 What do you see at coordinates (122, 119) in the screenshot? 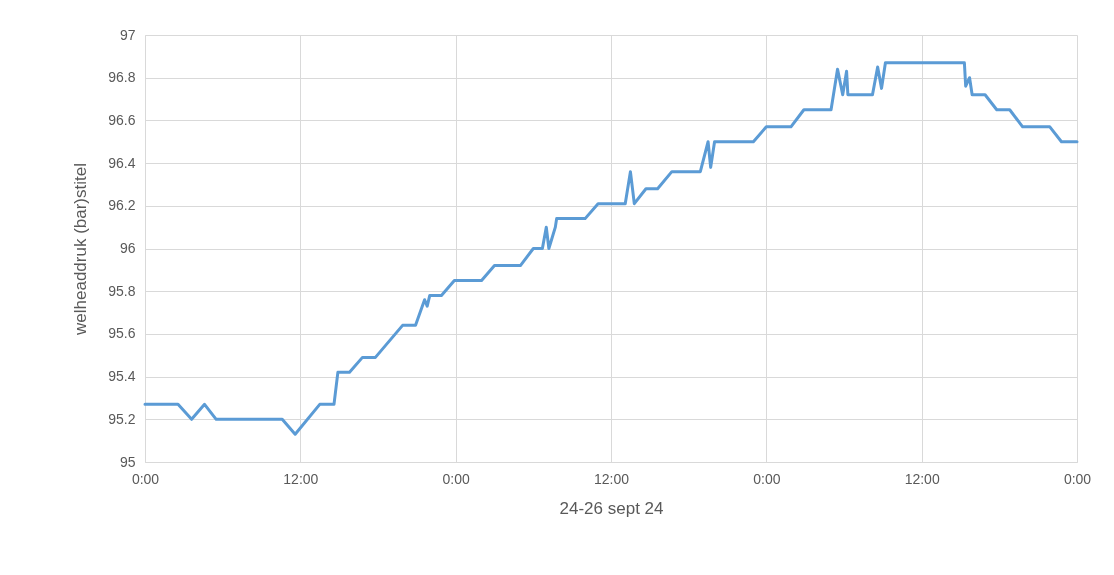
I see `y-tick-label: 96.6` at bounding box center [122, 119].